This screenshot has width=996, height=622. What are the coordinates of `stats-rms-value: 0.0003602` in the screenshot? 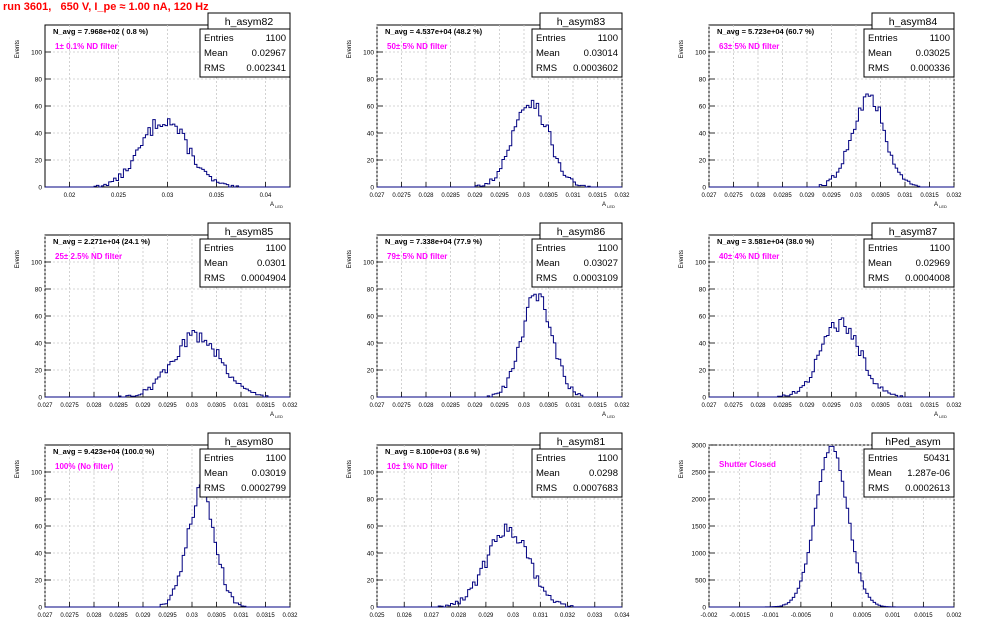 It's located at (595, 68).